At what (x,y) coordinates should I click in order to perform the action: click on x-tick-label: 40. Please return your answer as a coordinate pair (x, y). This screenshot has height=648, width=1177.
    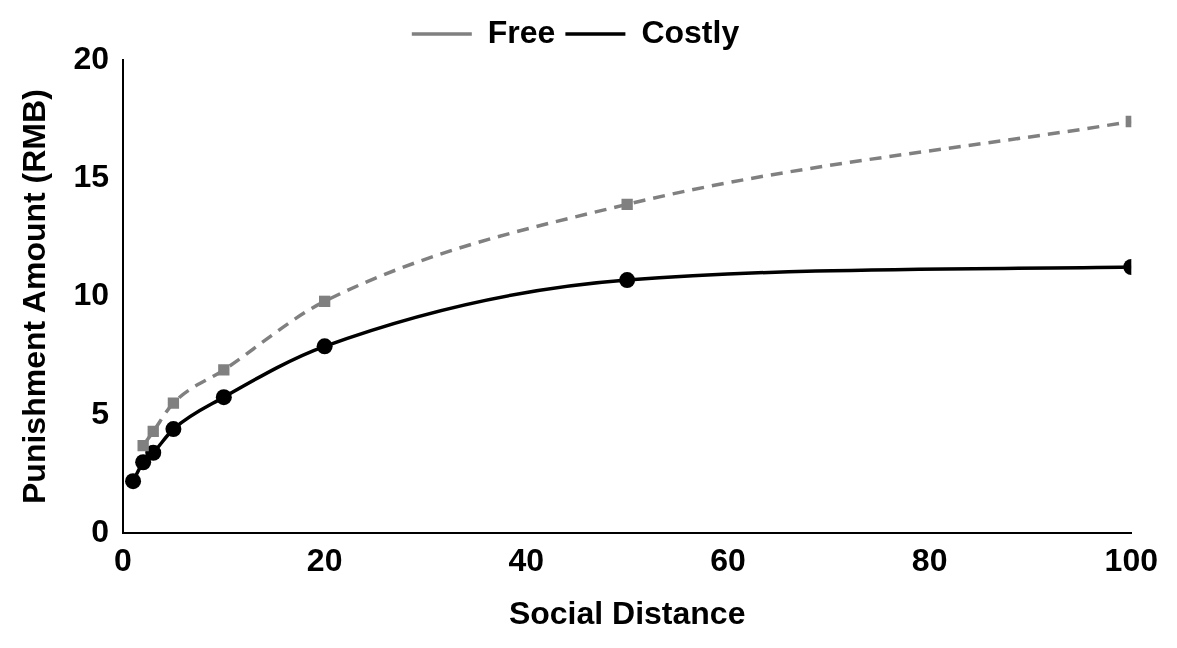
    Looking at the image, I should click on (526, 560).